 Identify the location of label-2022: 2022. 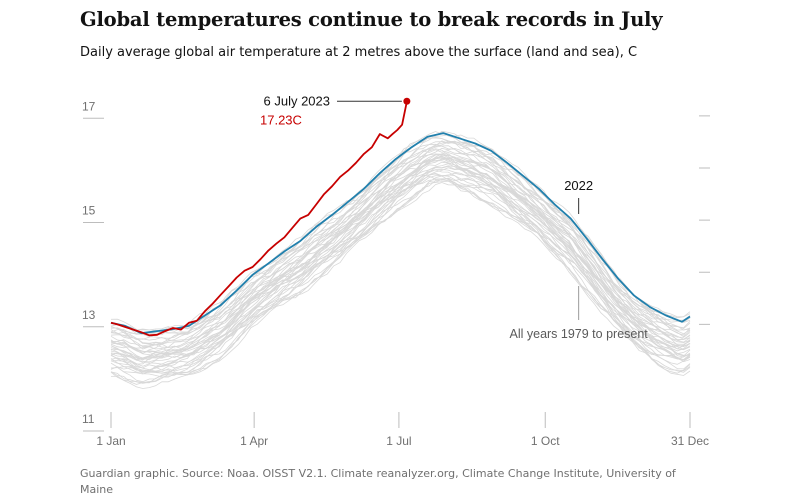
(578, 185).